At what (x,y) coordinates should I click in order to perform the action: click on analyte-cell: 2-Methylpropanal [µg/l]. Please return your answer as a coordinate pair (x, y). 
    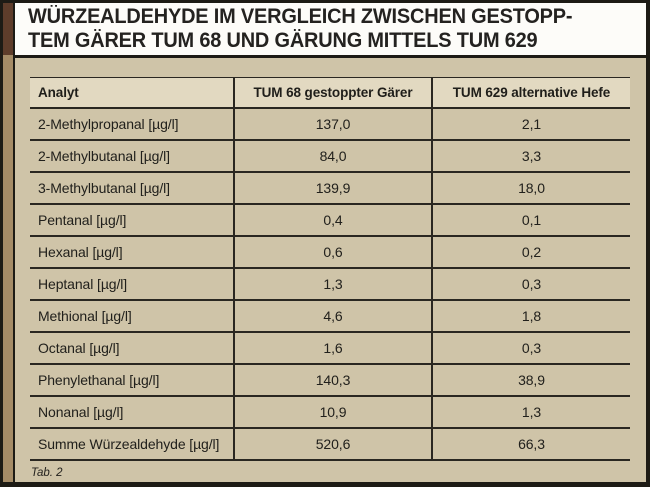
    Looking at the image, I should click on (108, 124).